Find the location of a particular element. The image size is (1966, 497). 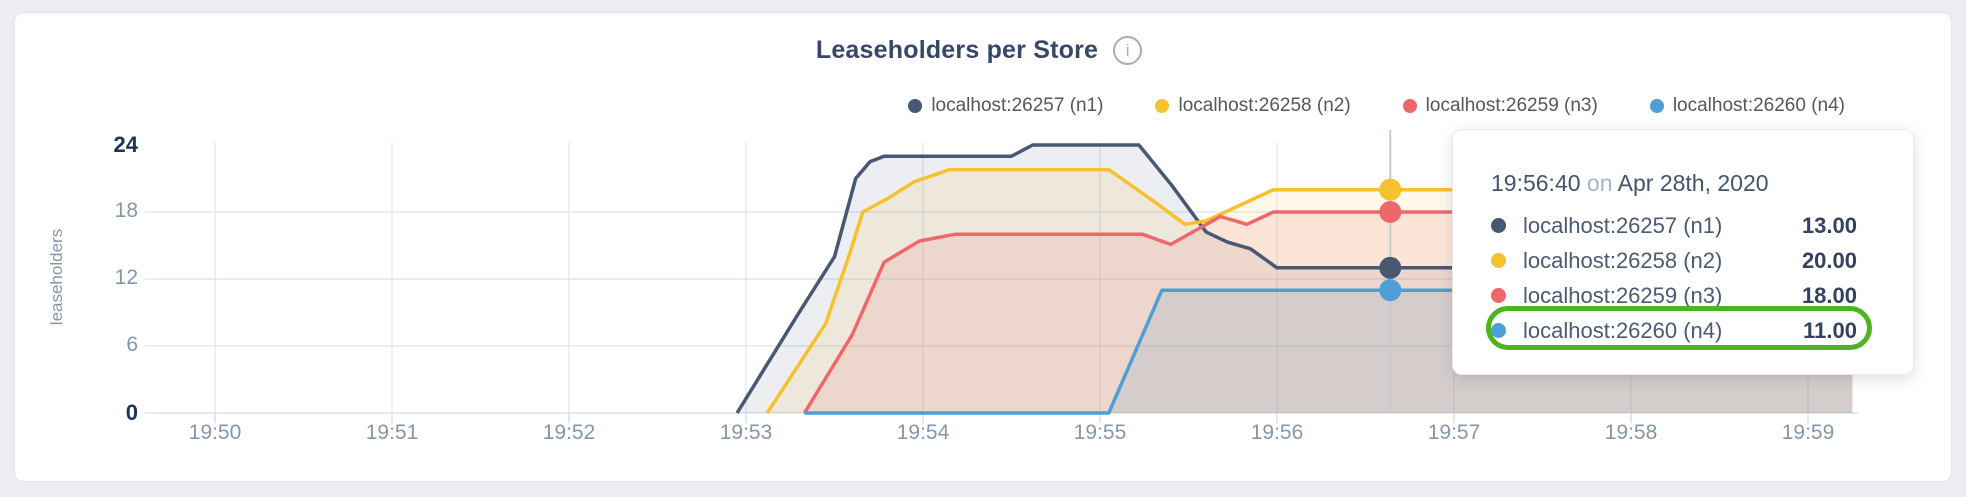

info-icon: i is located at coordinates (1128, 50).